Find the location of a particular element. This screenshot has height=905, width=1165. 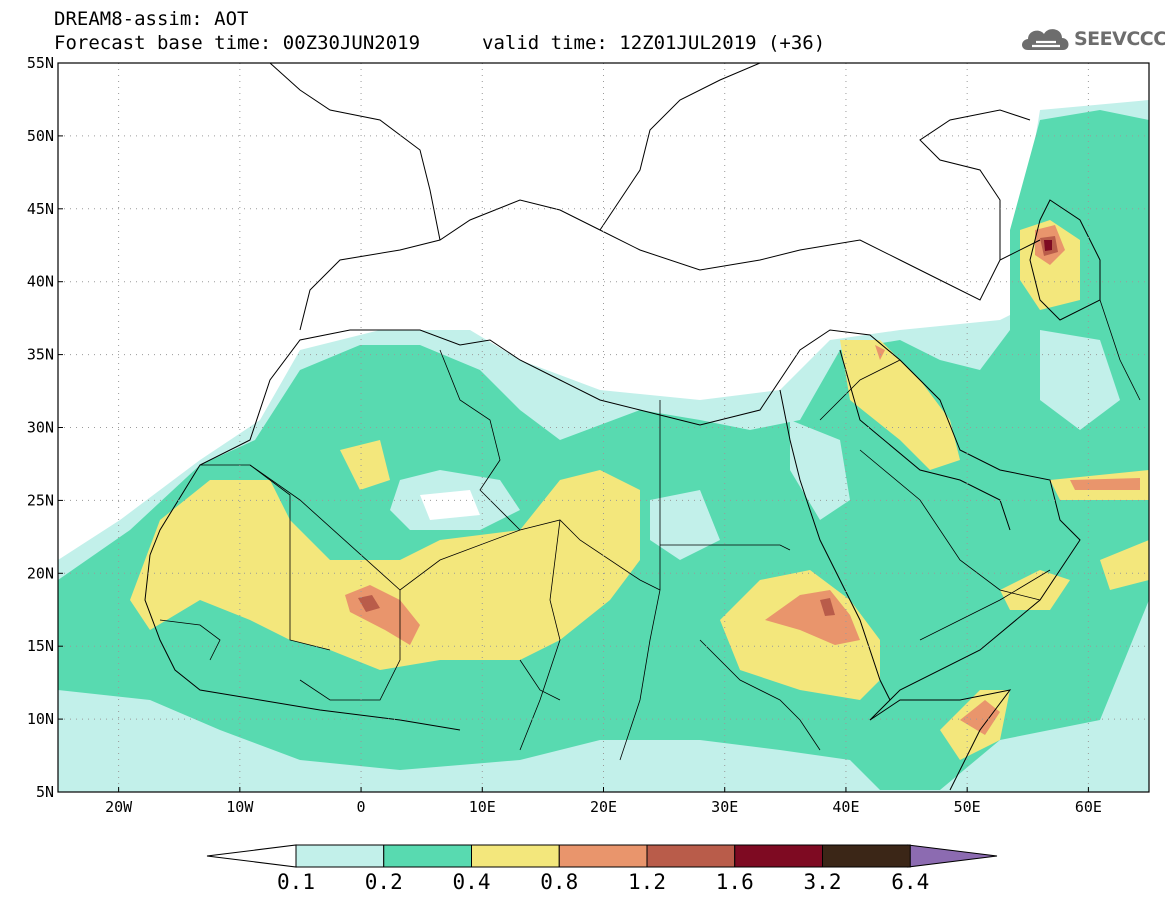

colorbar-label: 0.8 is located at coordinates (559, 882).